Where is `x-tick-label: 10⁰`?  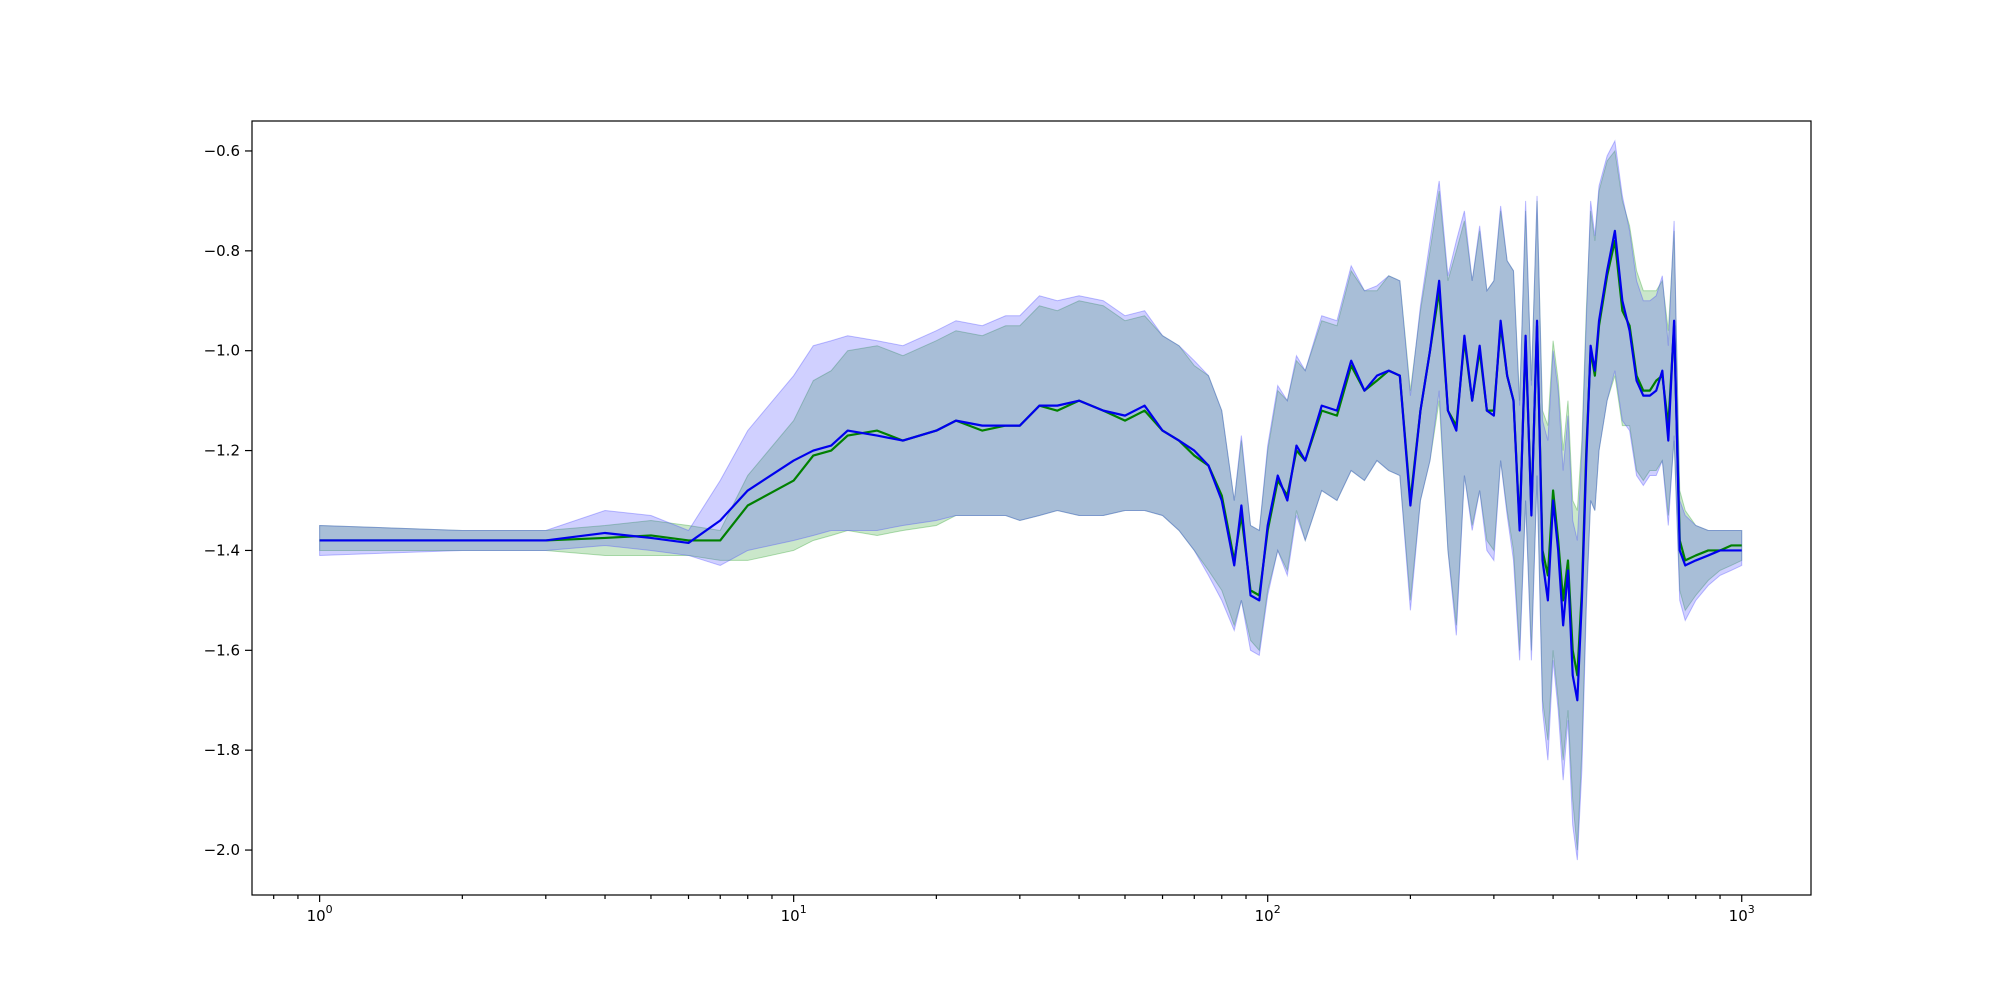 x-tick-label: 10⁰ is located at coordinates (320, 914).